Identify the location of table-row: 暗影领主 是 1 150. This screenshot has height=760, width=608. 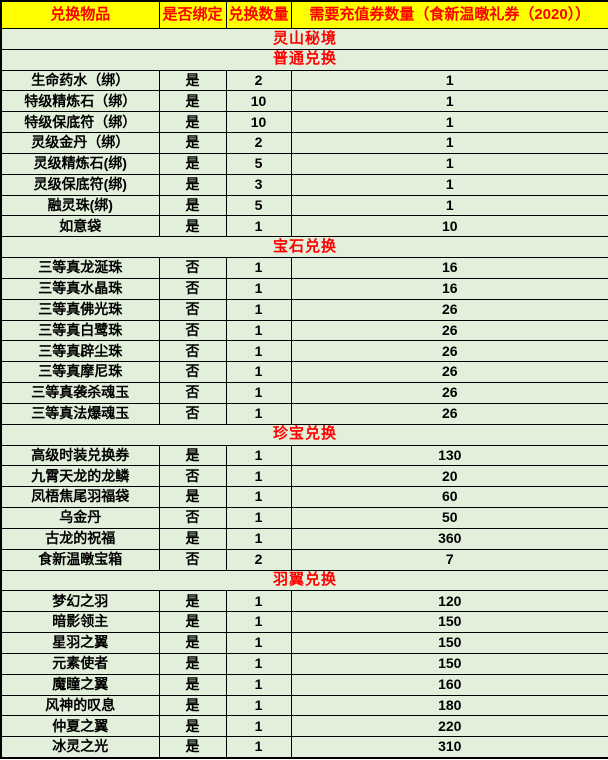
(304, 622).